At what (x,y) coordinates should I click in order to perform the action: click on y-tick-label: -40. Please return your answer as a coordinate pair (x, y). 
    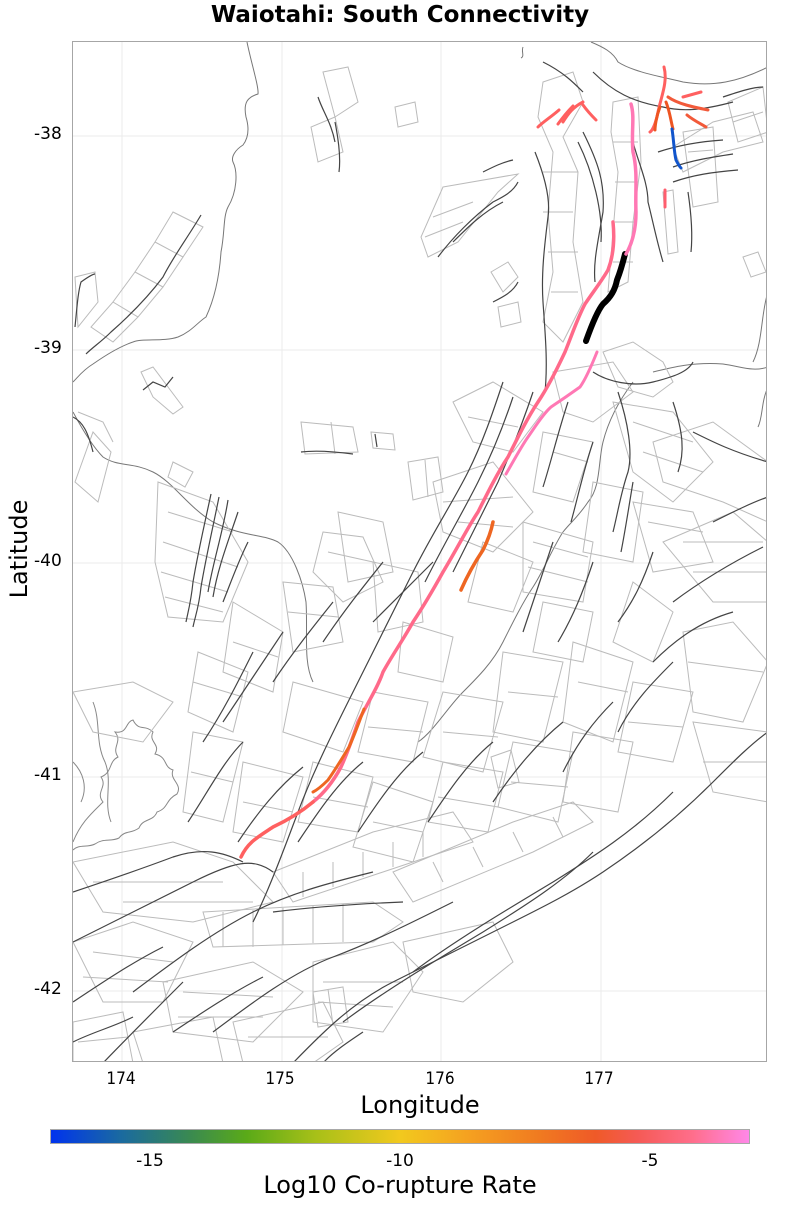
    Looking at the image, I should click on (48, 561).